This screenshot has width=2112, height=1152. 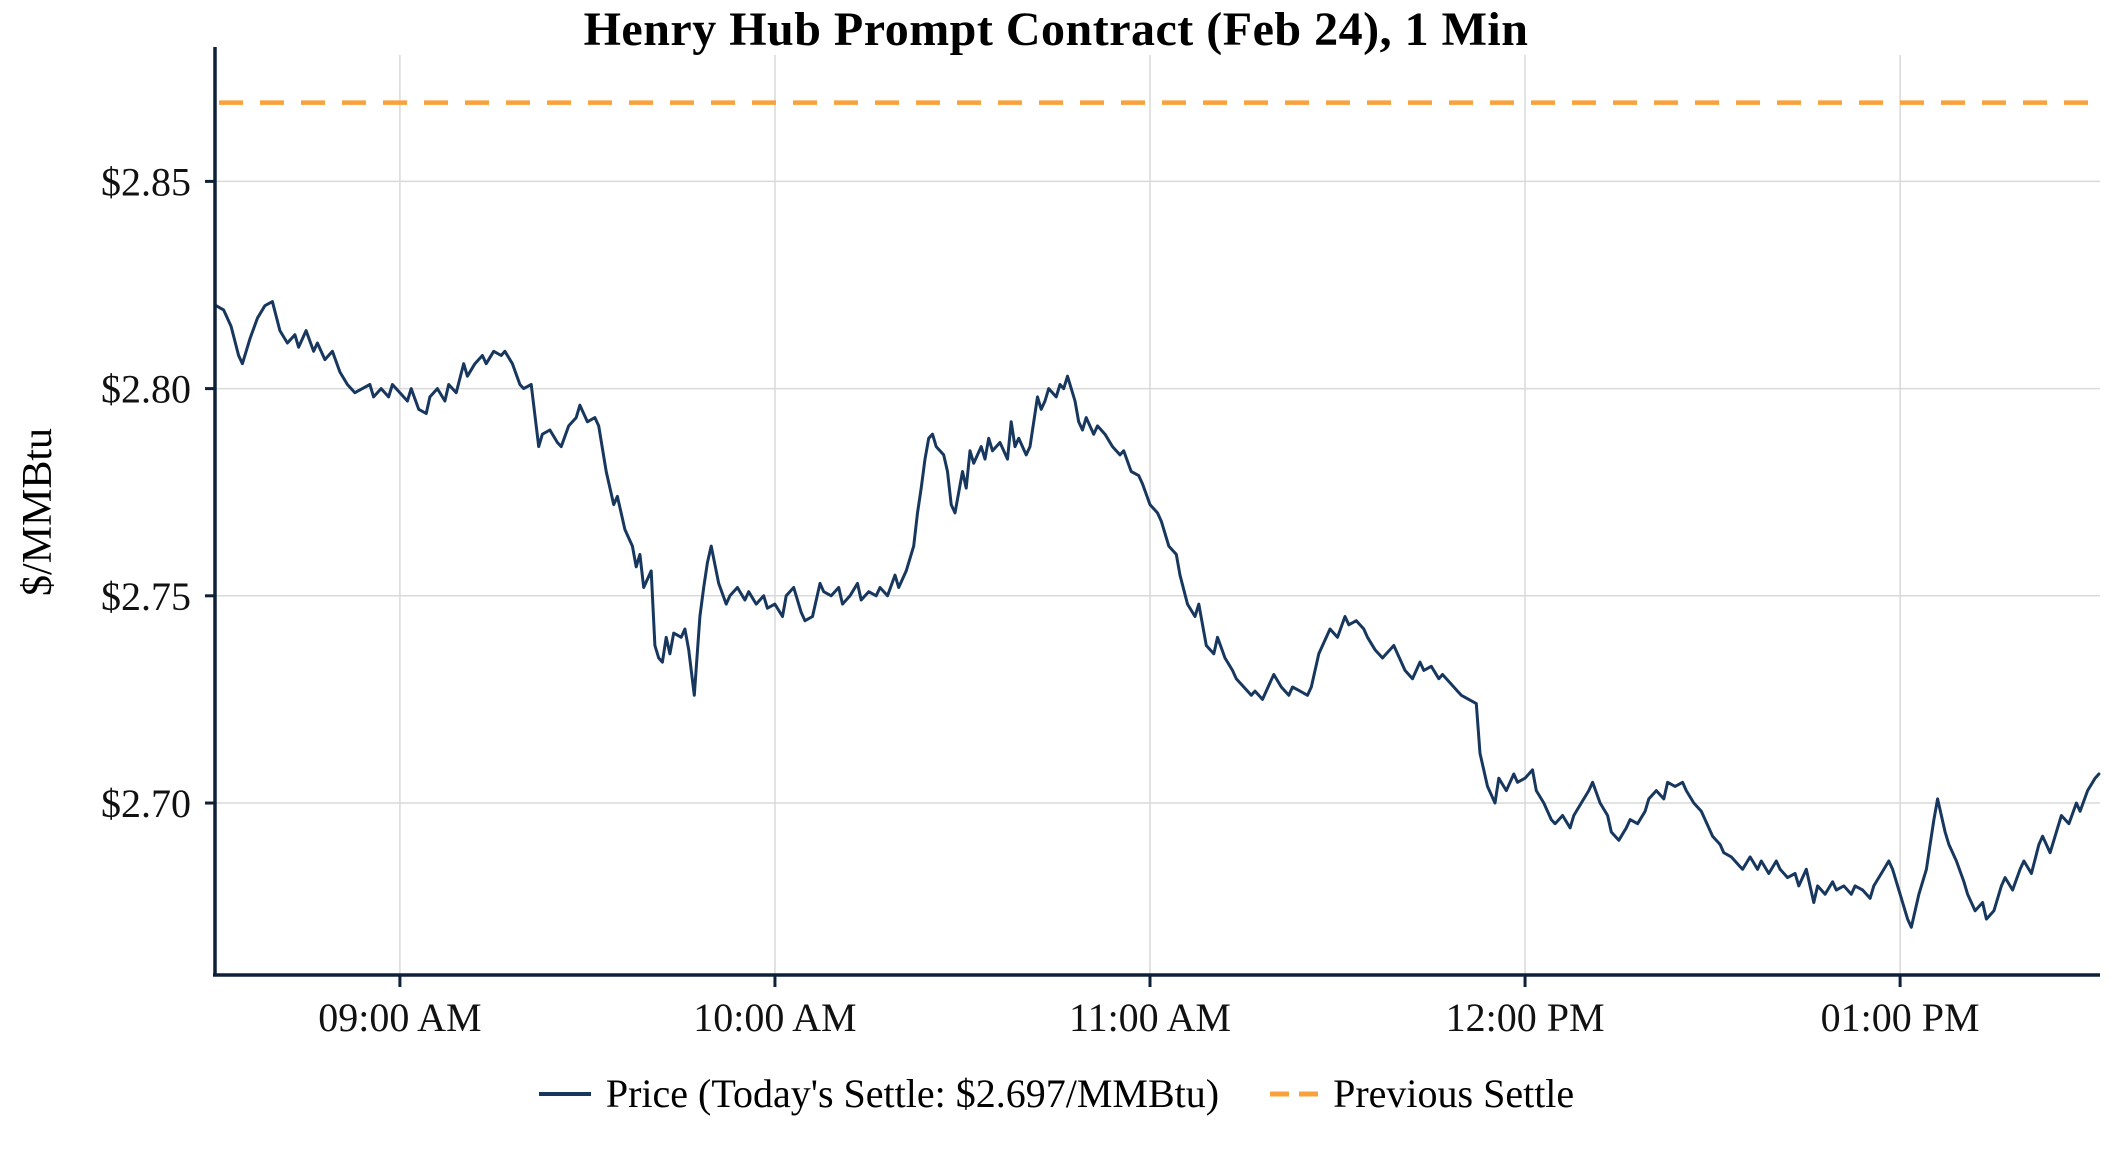 What do you see at coordinates (146, 803) in the screenshot?
I see `y-tick-label: $2.70` at bounding box center [146, 803].